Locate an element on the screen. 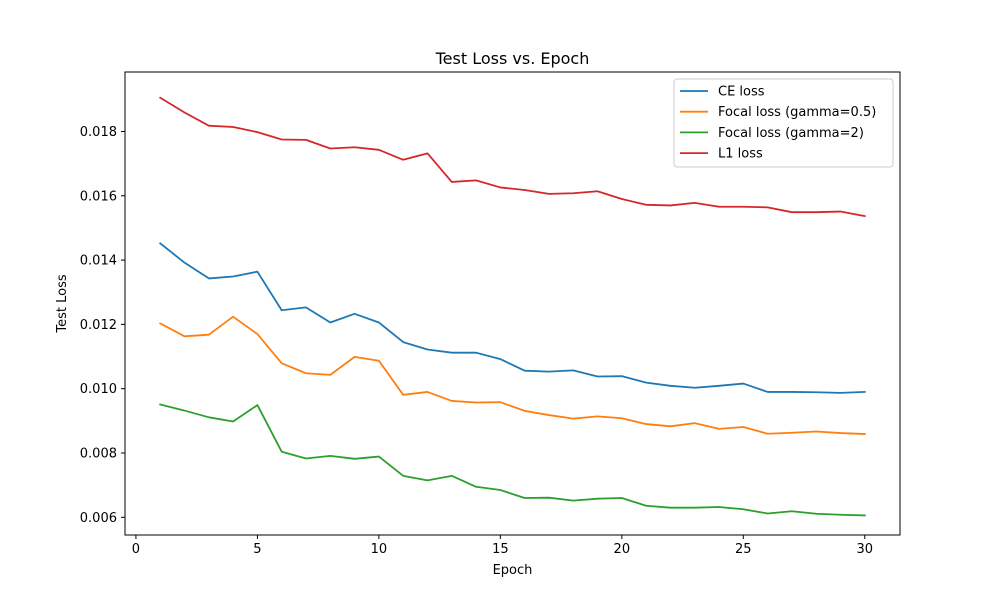 The image size is (1000, 600). y-tick-label: 0.008 is located at coordinates (98, 454).